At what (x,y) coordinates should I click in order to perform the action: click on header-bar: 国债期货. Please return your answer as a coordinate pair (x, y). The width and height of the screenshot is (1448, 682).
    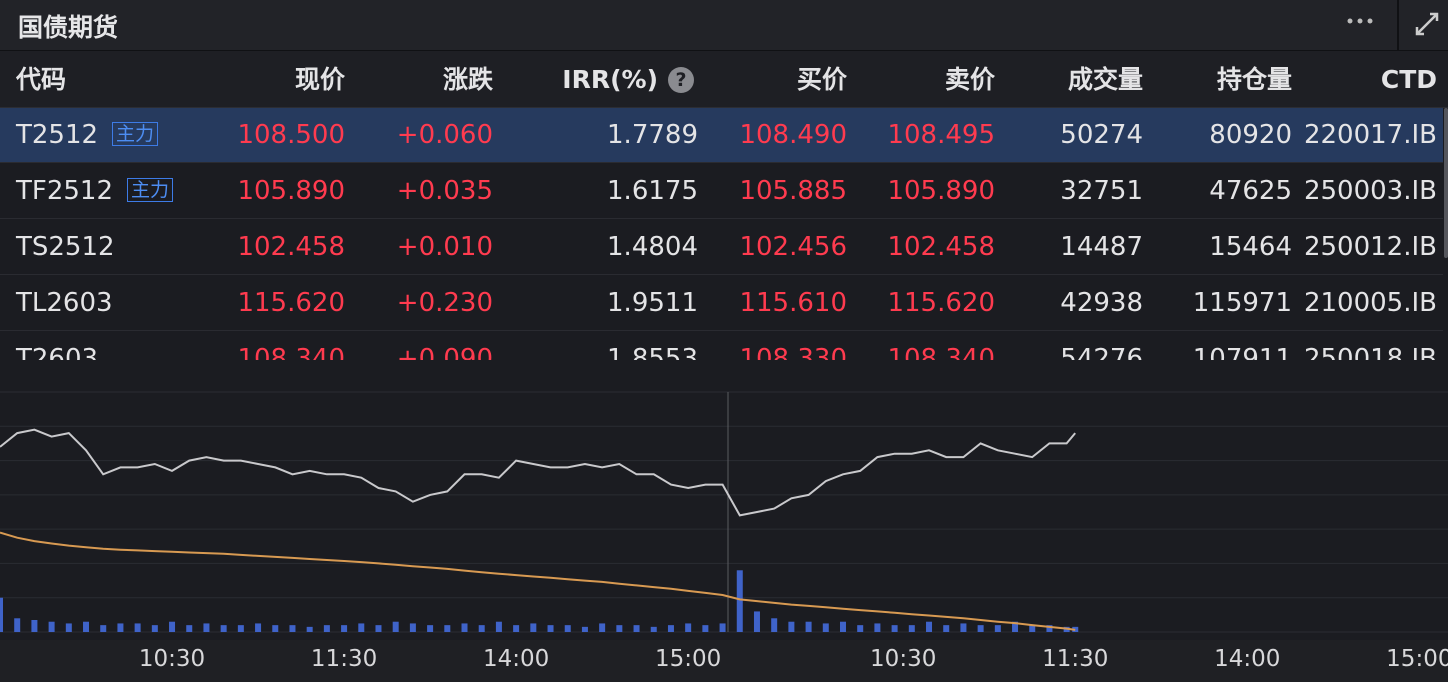
    Looking at the image, I should click on (724, 25).